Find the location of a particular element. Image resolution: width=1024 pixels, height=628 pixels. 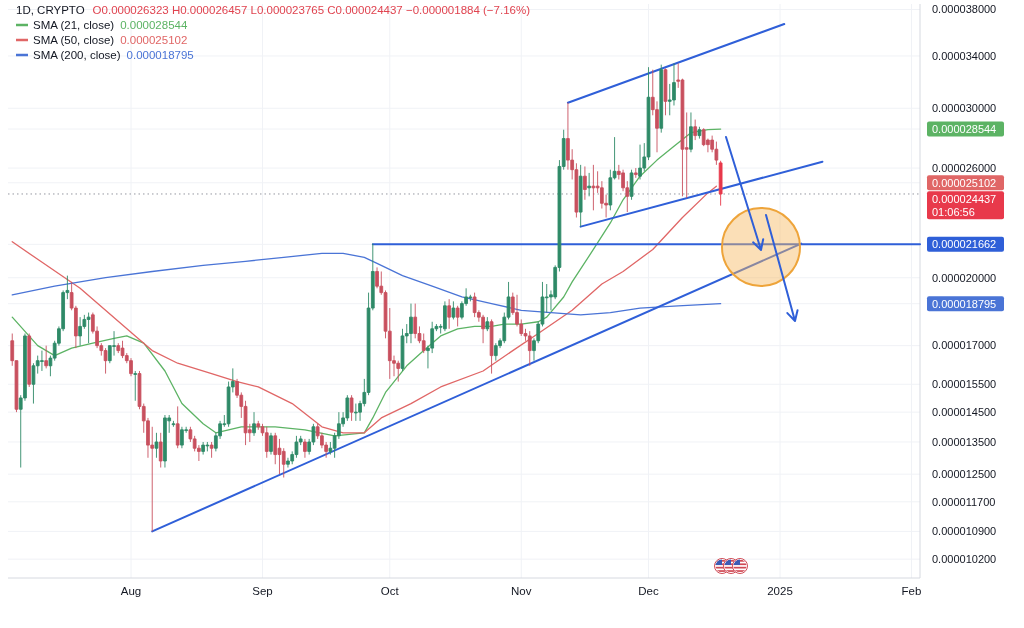

legend-label: SMA (200, close) is located at coordinates (77, 55).